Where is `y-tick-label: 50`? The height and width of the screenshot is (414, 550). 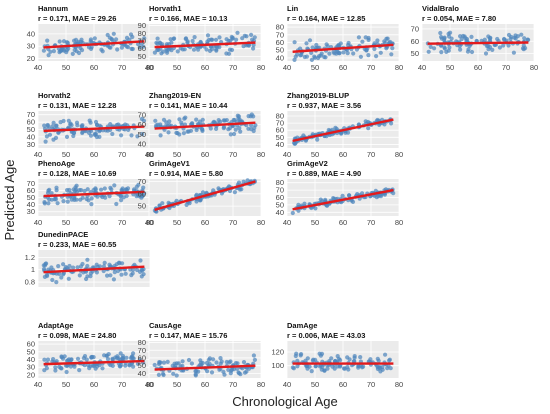 y-tick-label: 50 is located at coordinates (142, 56).